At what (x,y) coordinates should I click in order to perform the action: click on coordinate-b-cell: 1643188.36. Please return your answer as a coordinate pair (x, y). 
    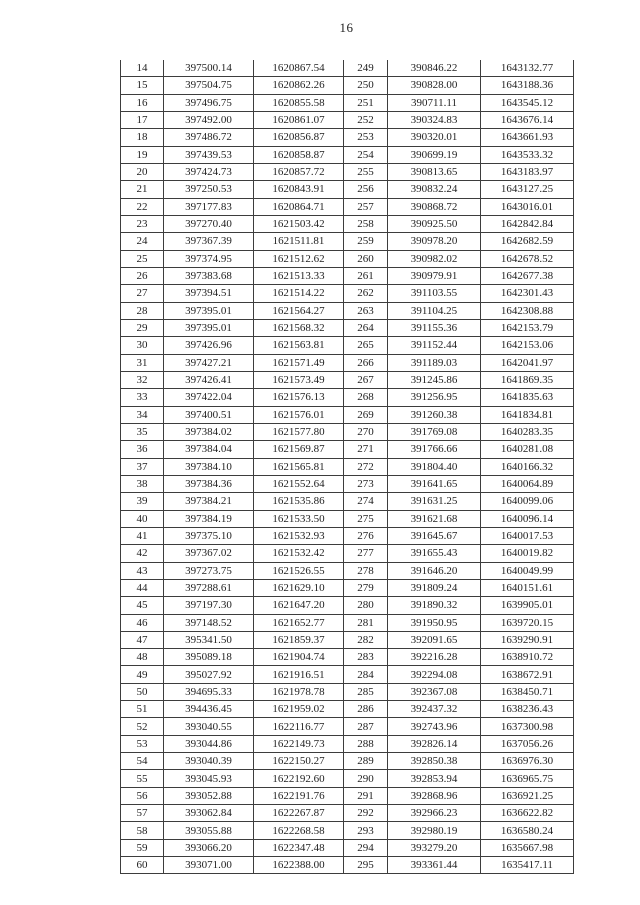
    Looking at the image, I should click on (527, 85).